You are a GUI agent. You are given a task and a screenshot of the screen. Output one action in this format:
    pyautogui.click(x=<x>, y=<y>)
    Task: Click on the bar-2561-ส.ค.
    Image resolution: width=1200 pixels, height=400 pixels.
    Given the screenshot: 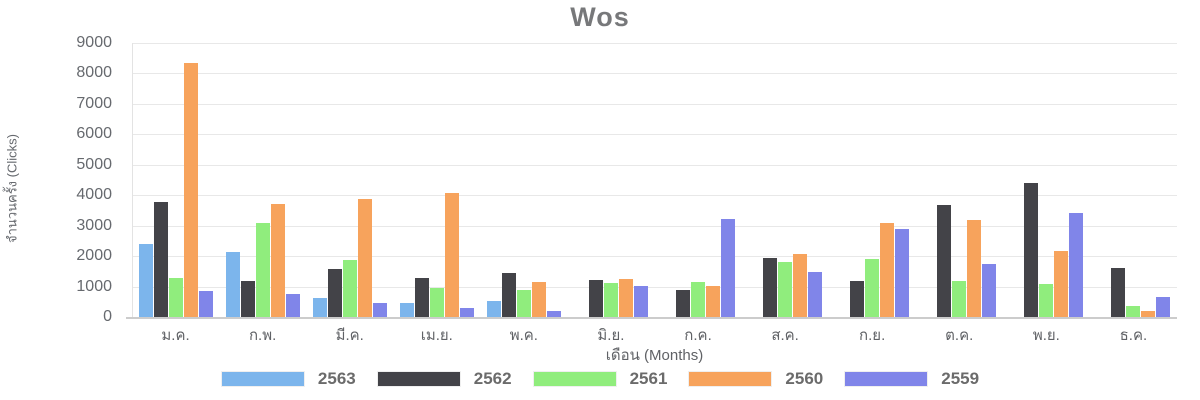 What is the action you would take?
    pyautogui.click(x=785, y=289)
    